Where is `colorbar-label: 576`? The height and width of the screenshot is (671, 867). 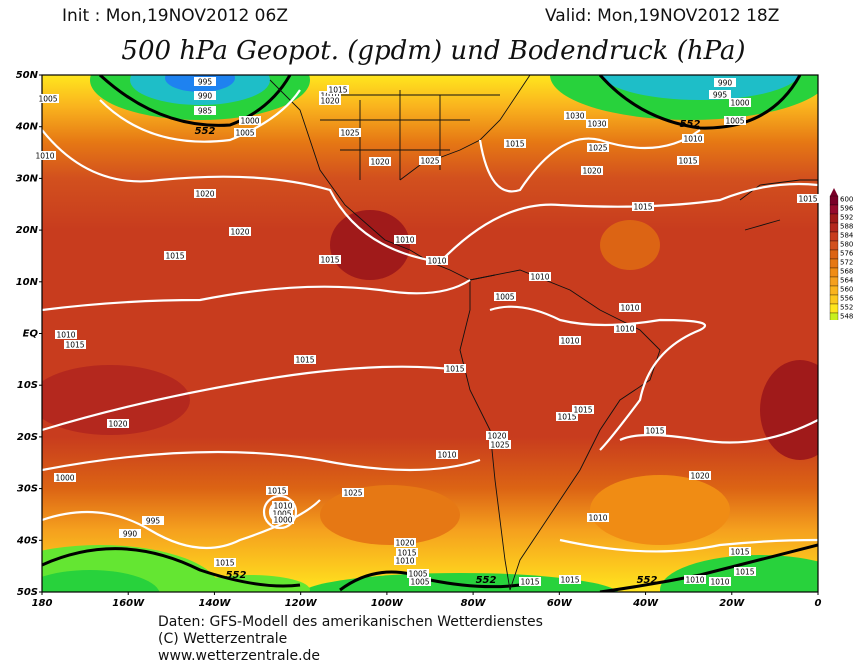
colorbar-label: 576 is located at coordinates (847, 254).